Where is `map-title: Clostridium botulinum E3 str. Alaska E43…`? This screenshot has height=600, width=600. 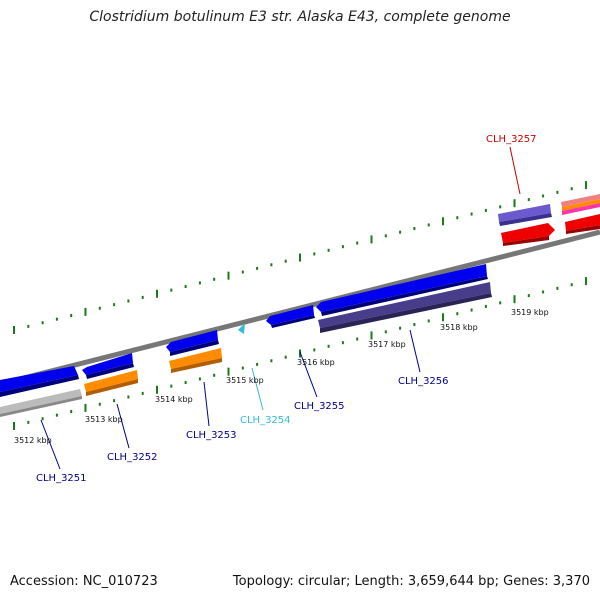 map-title: Clostridium botulinum E3 str. Alaska E43… is located at coordinates (300, 17).